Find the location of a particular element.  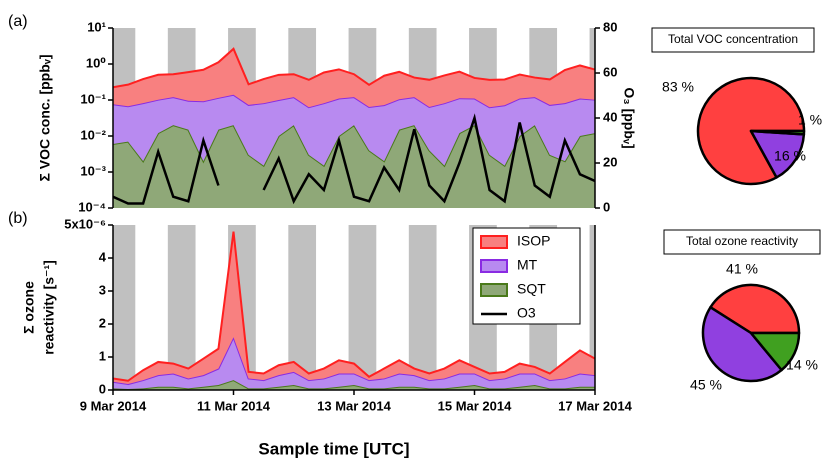

x-tick-label: 17 Mar 2014 is located at coordinates (595, 405).